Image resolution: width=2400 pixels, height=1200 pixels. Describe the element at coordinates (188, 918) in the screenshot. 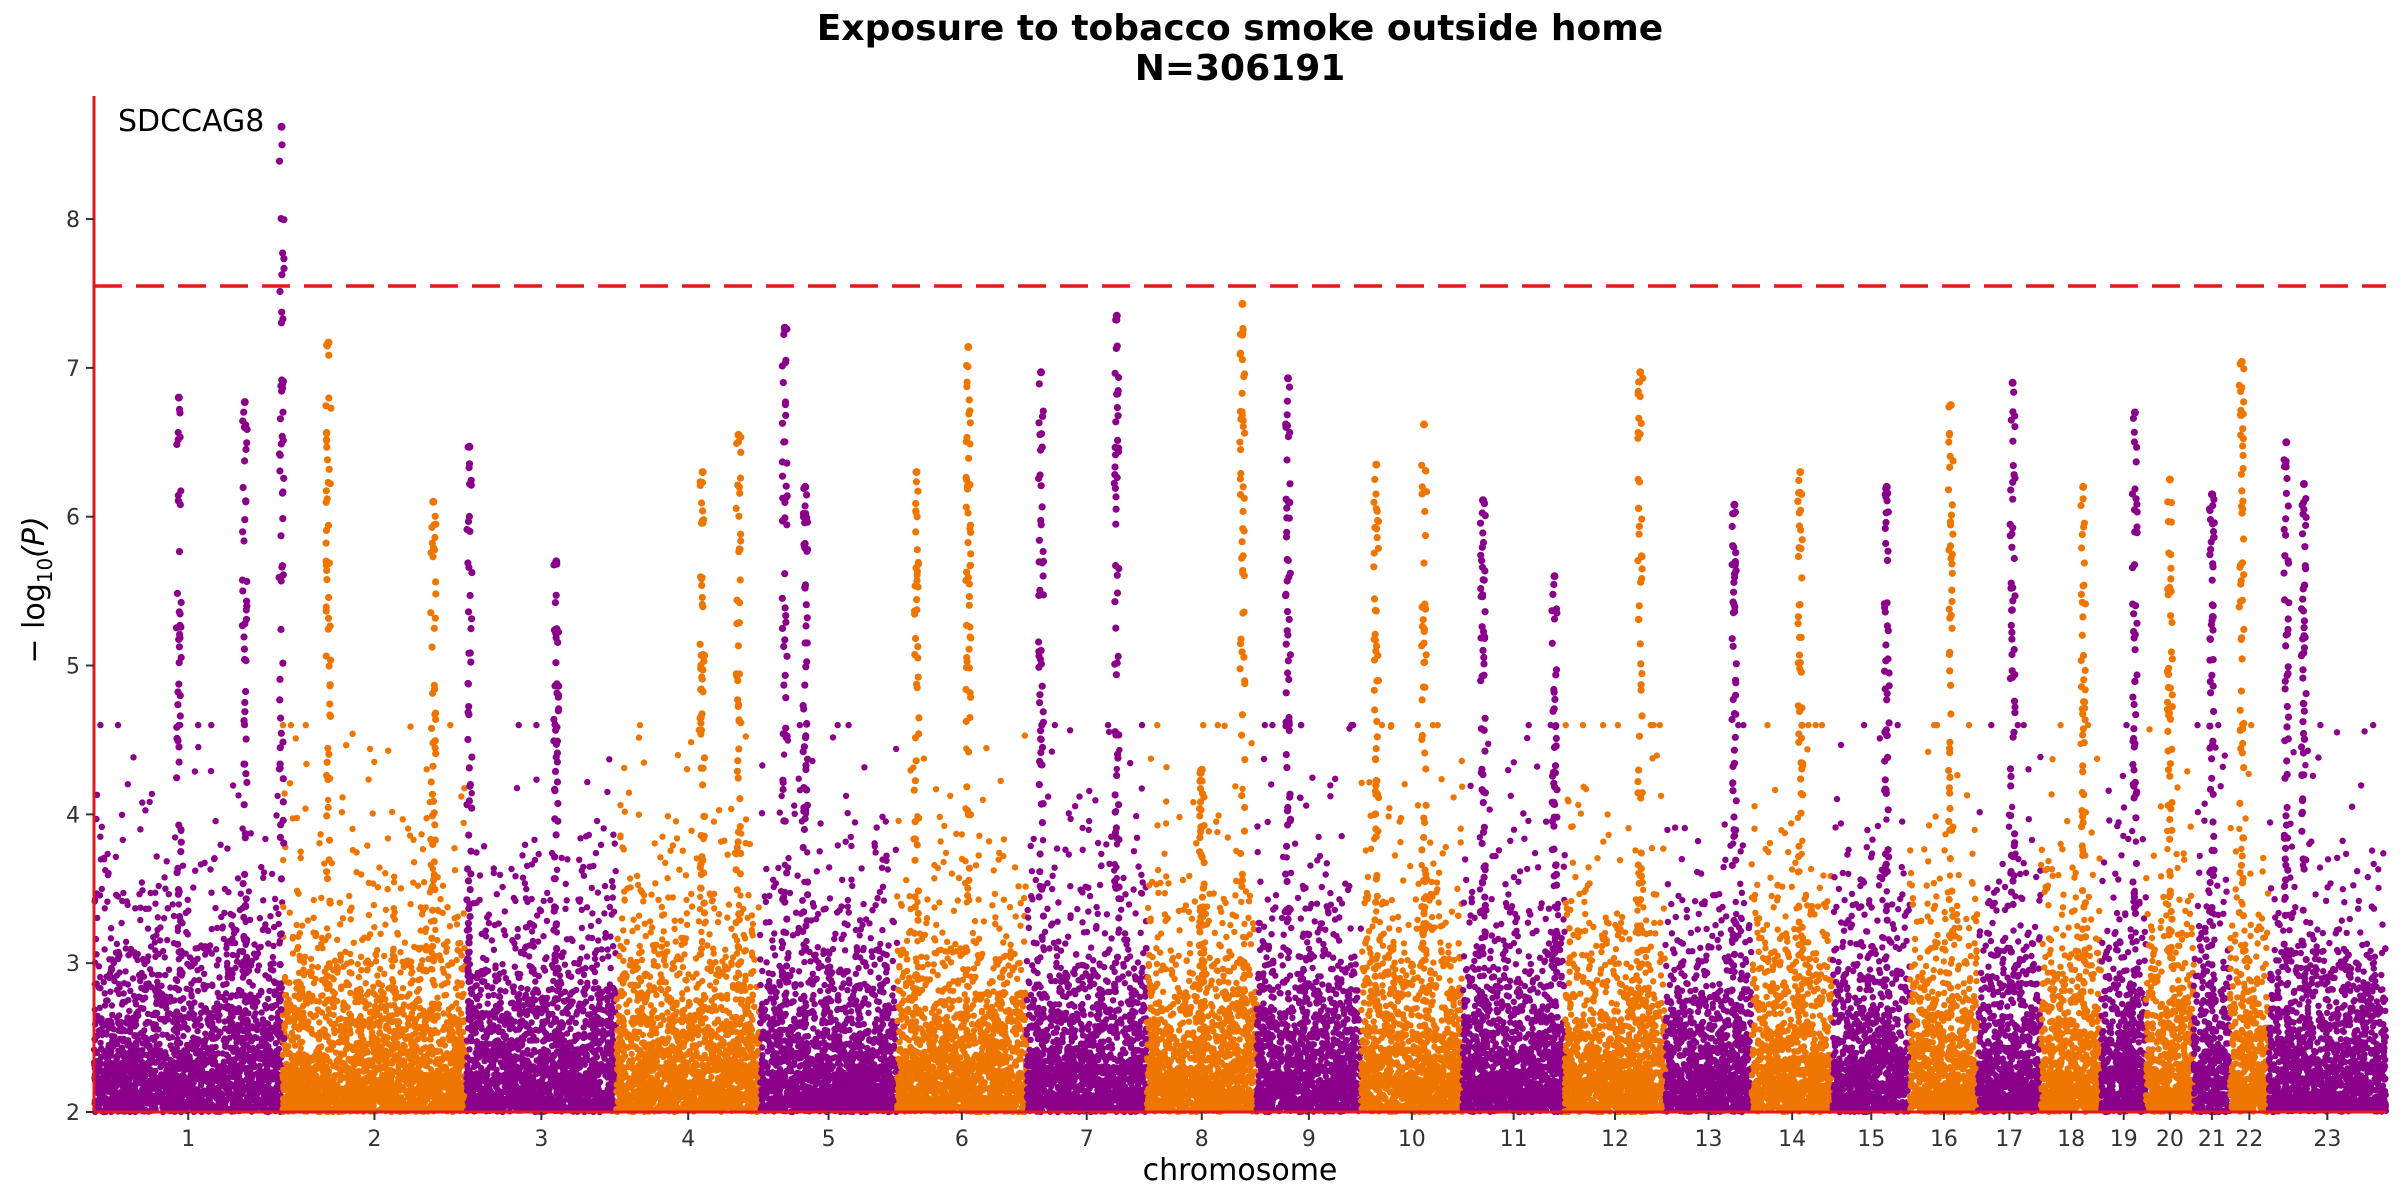

I see `chromosome-1-points` at that location.